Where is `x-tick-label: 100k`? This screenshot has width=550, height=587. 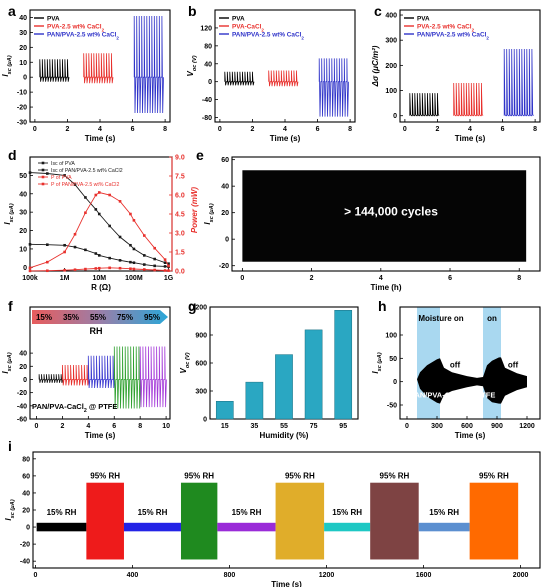 x-tick-label: 100k is located at coordinates (30, 278).